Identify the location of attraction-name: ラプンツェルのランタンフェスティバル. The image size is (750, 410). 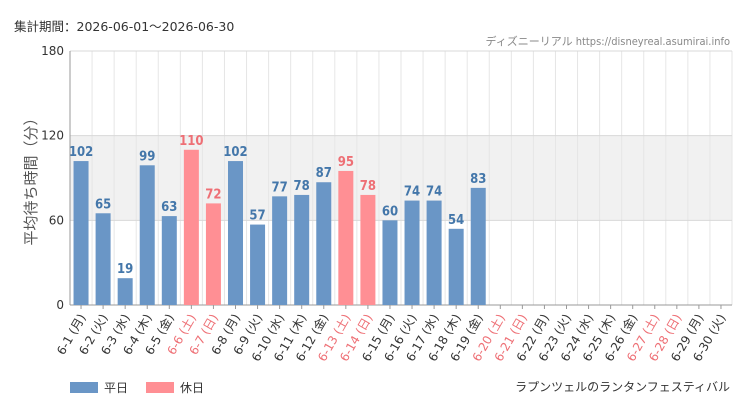
(622, 387).